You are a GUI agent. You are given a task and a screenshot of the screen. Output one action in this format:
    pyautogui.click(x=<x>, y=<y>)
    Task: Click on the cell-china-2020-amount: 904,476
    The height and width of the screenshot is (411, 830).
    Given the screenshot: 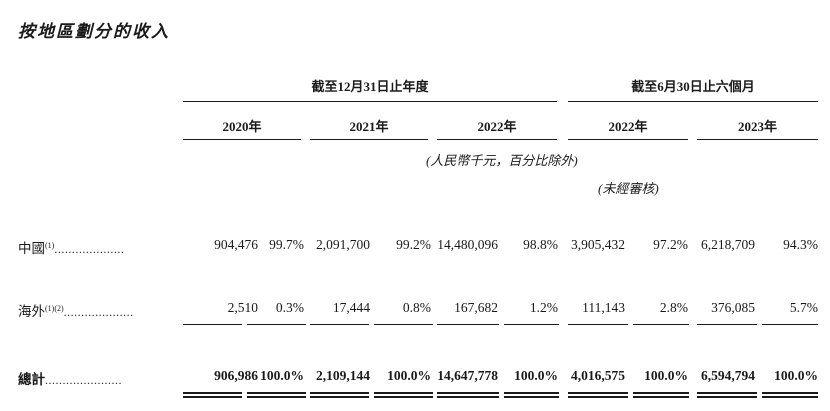 What is the action you would take?
    pyautogui.click(x=236, y=244)
    